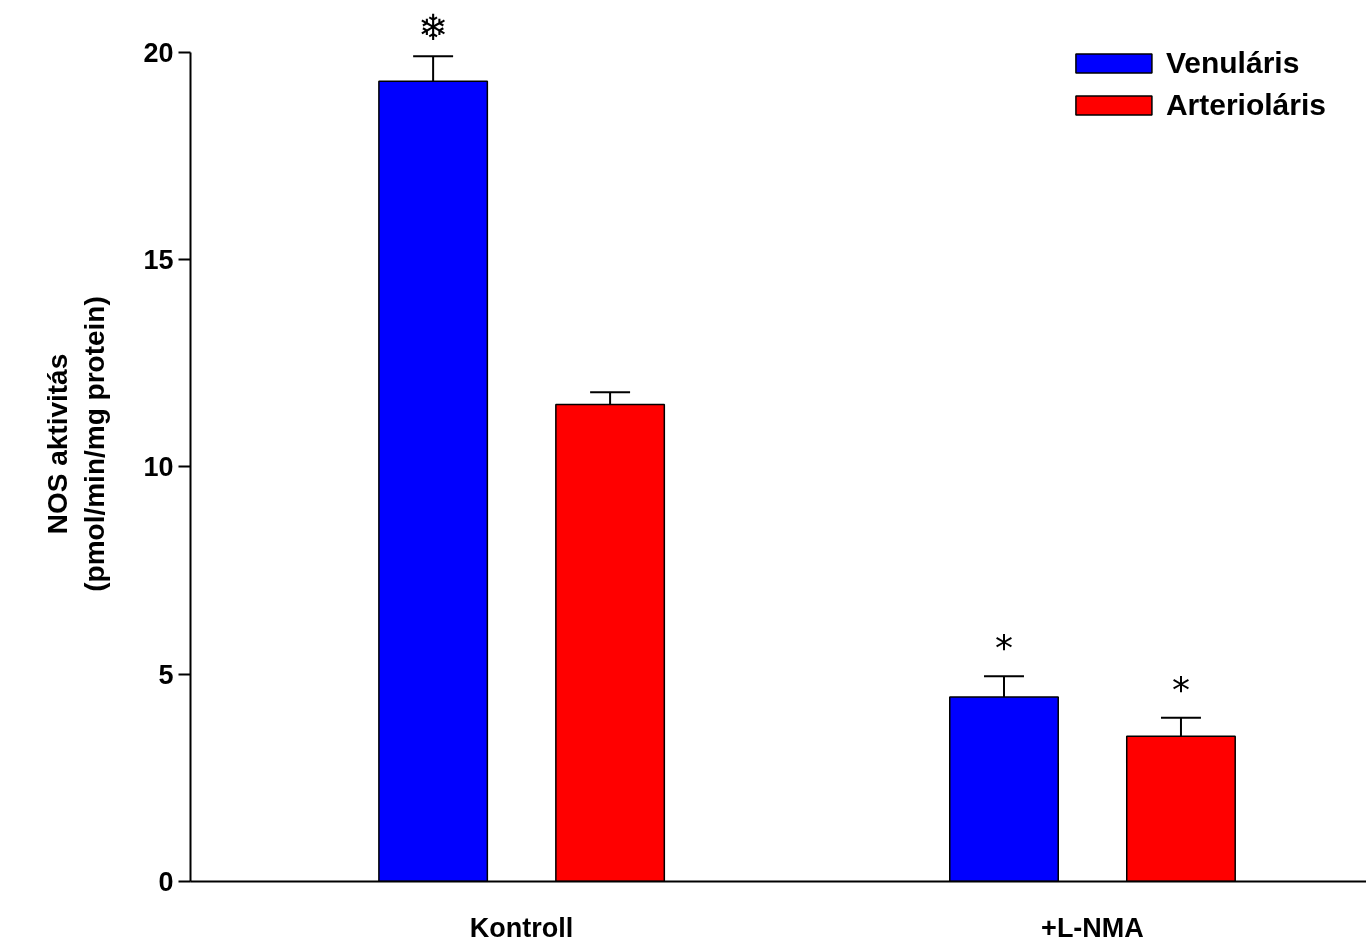 This screenshot has height=951, width=1366. I want to click on legend-label: Arterioláris, so click(1245, 105).